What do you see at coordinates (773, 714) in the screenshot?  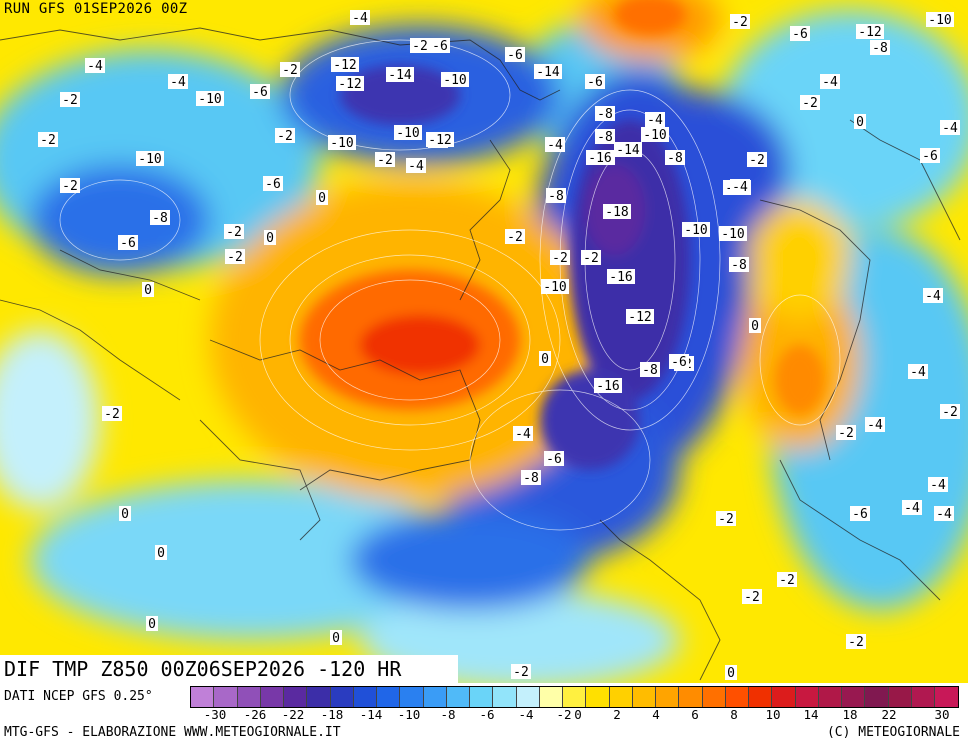 I see `color-scale-tick: 10` at bounding box center [773, 714].